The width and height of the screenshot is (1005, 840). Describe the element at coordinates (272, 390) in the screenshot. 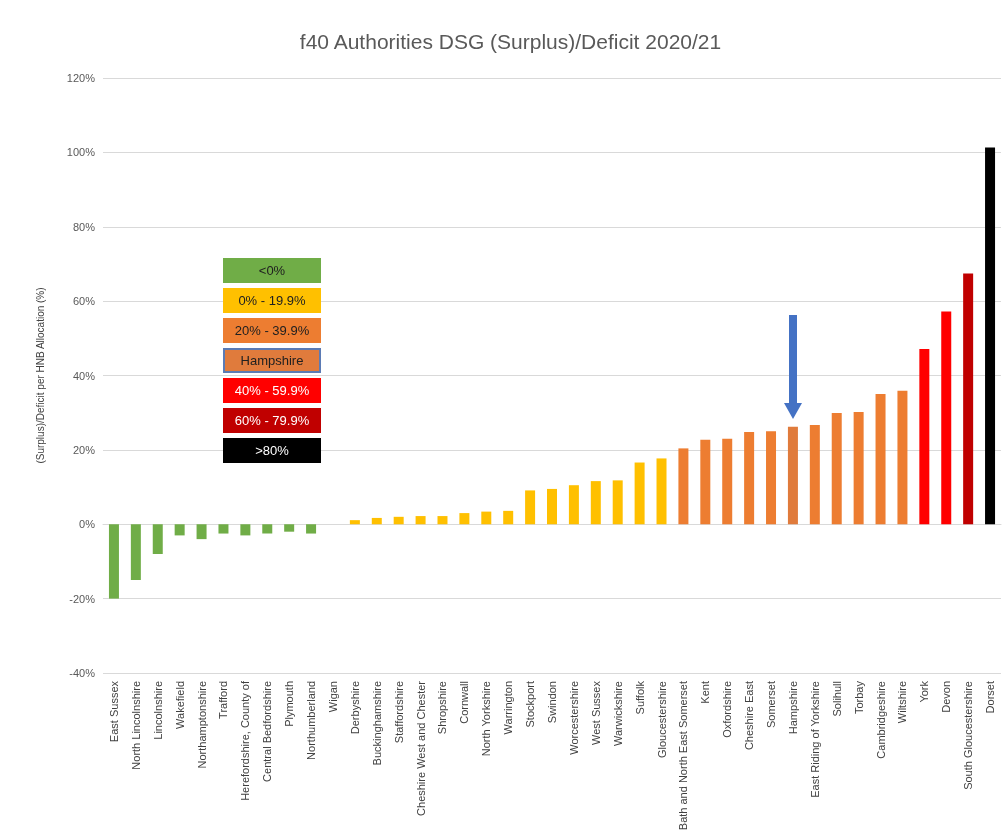

I see `text: 40% - 59.9%` at that location.